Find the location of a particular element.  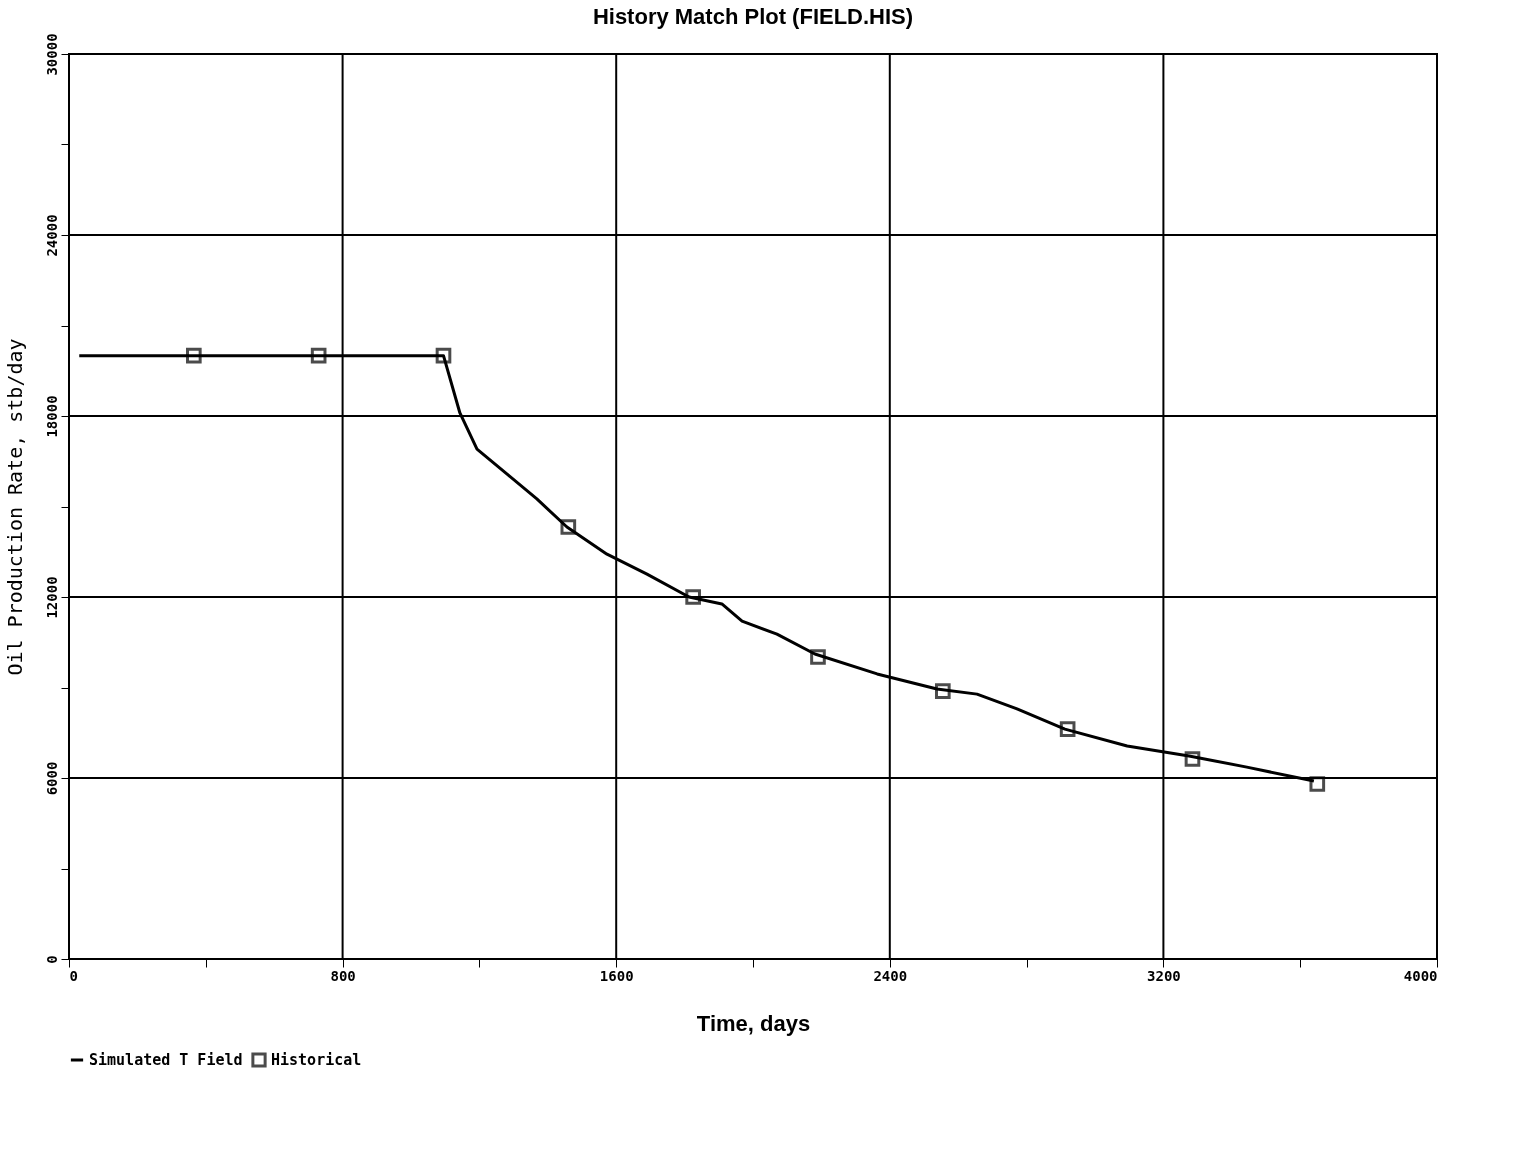

x-tick-label: 2400 is located at coordinates (890, 975).